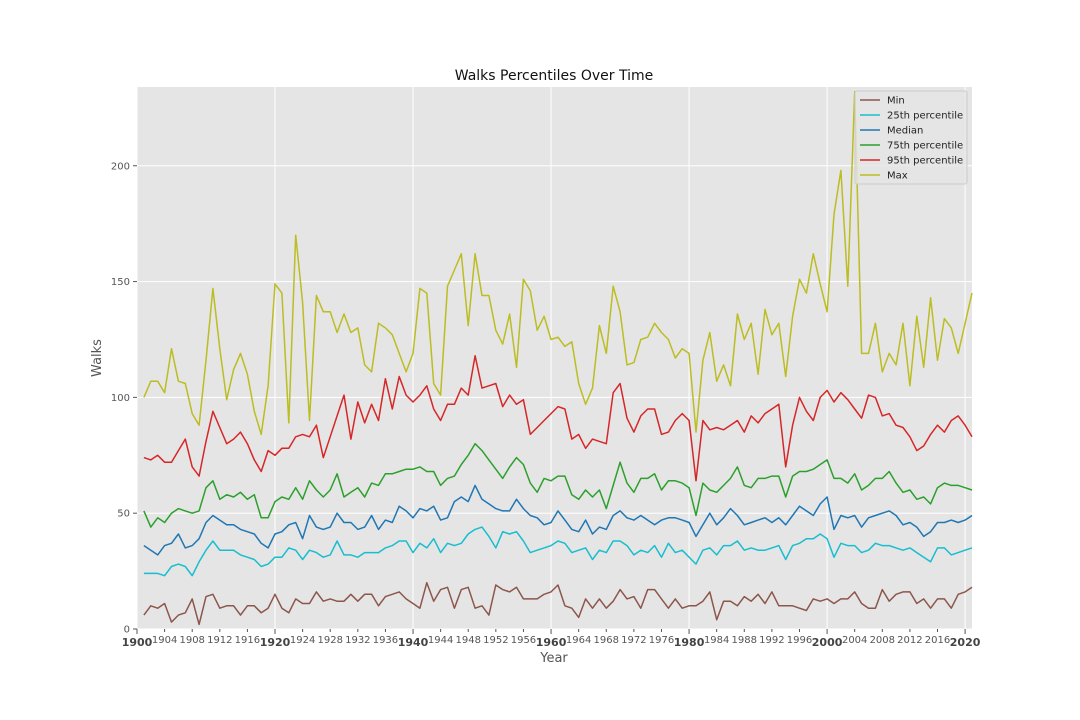  Describe the element at coordinates (123, 514) in the screenshot. I see `y-tick-label-50: 50` at that location.